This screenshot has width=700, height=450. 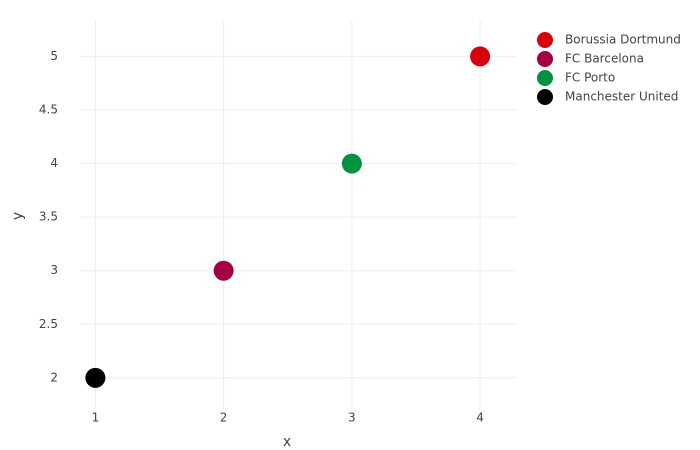 What do you see at coordinates (590, 78) in the screenshot?
I see `legend-label: FC Porto` at bounding box center [590, 78].